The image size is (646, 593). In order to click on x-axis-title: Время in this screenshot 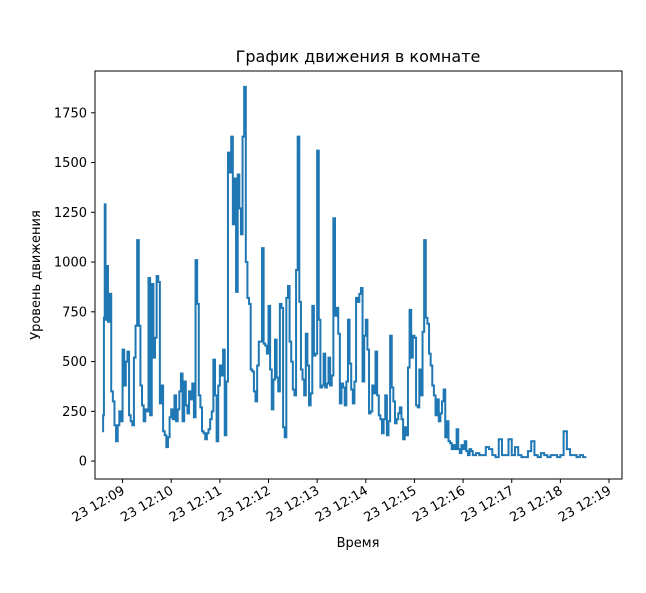, I will do `click(358, 543)`.